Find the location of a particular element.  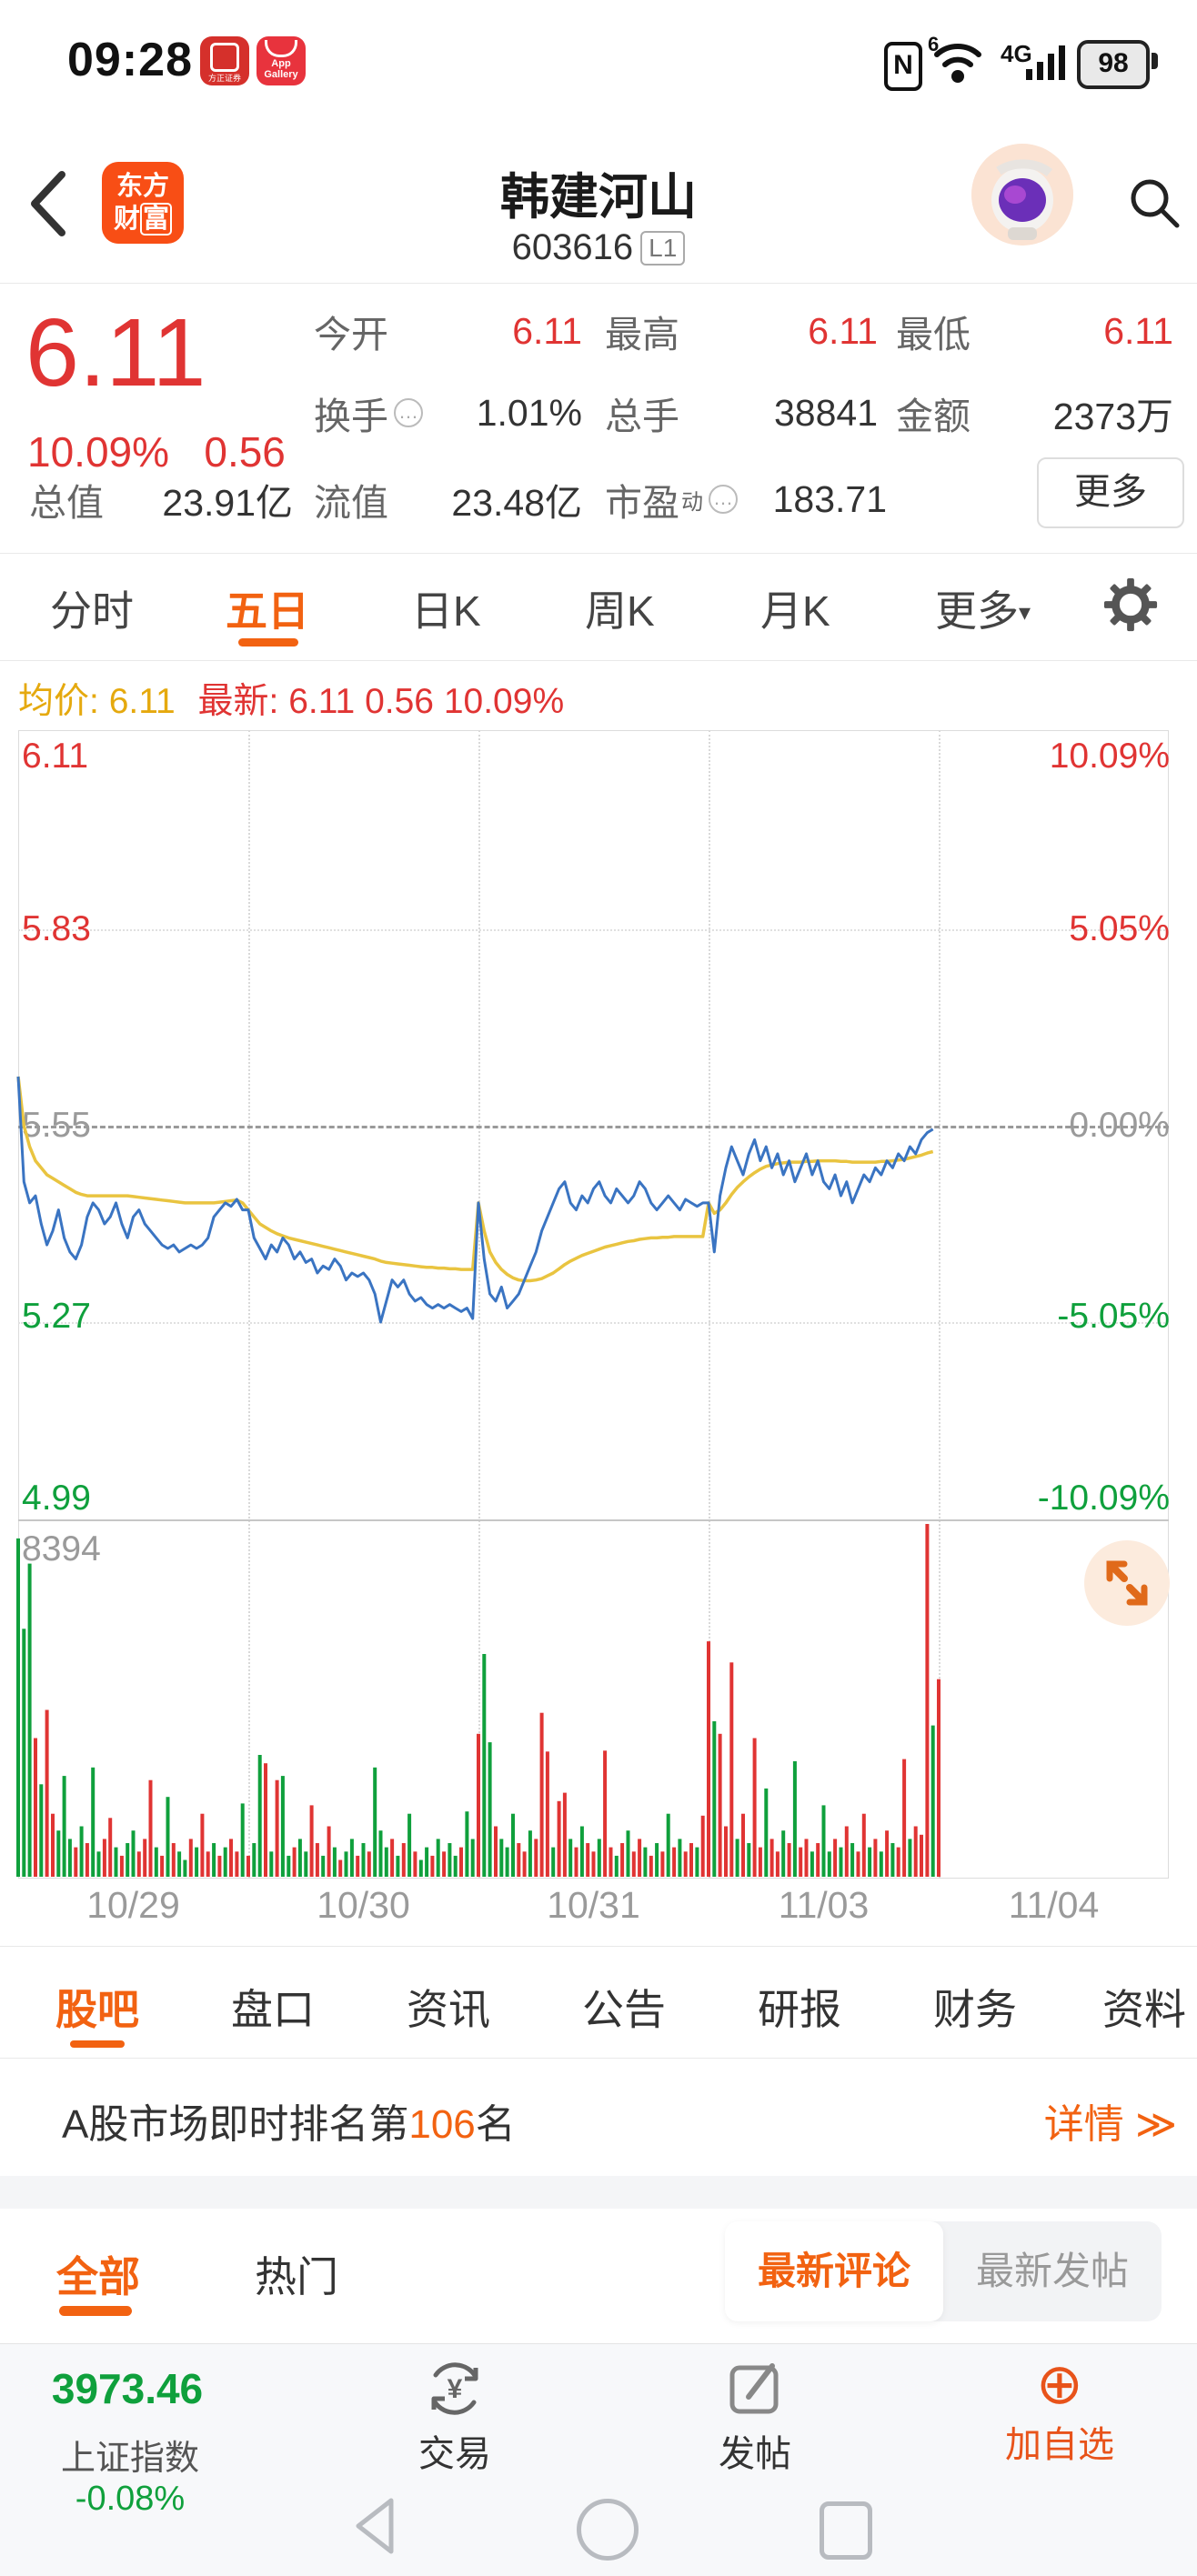

quote-field-marketcap: 总值 23.91亿 is located at coordinates (161, 503).